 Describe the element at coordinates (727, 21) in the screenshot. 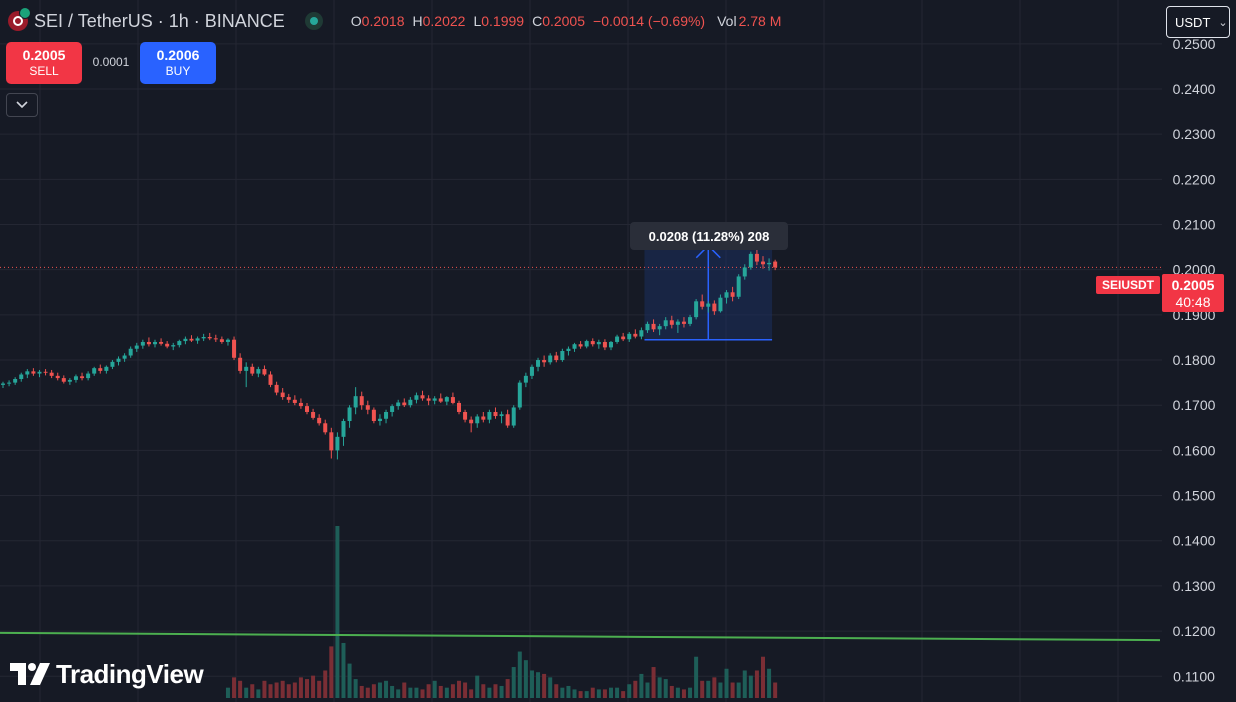

I see `volume-key: Vol` at that location.